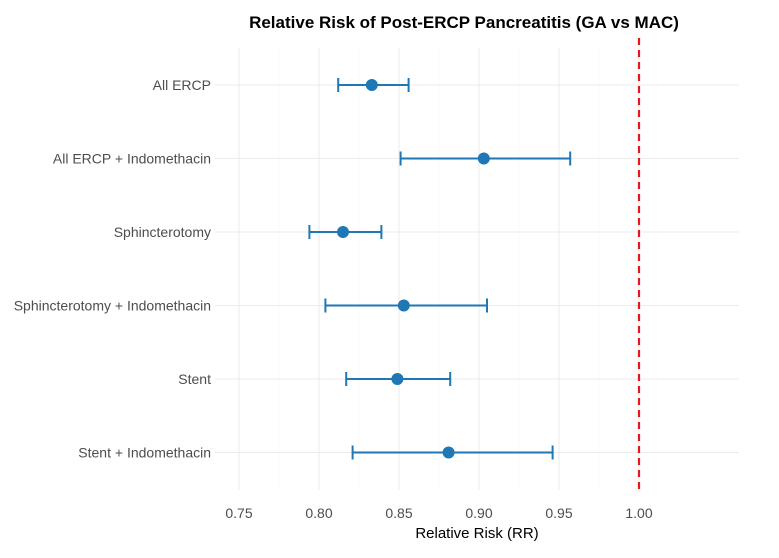 The width and height of the screenshot is (779, 558). Describe the element at coordinates (132, 159) in the screenshot. I see `y-category-label: All ERCP + Indomethacin` at that location.